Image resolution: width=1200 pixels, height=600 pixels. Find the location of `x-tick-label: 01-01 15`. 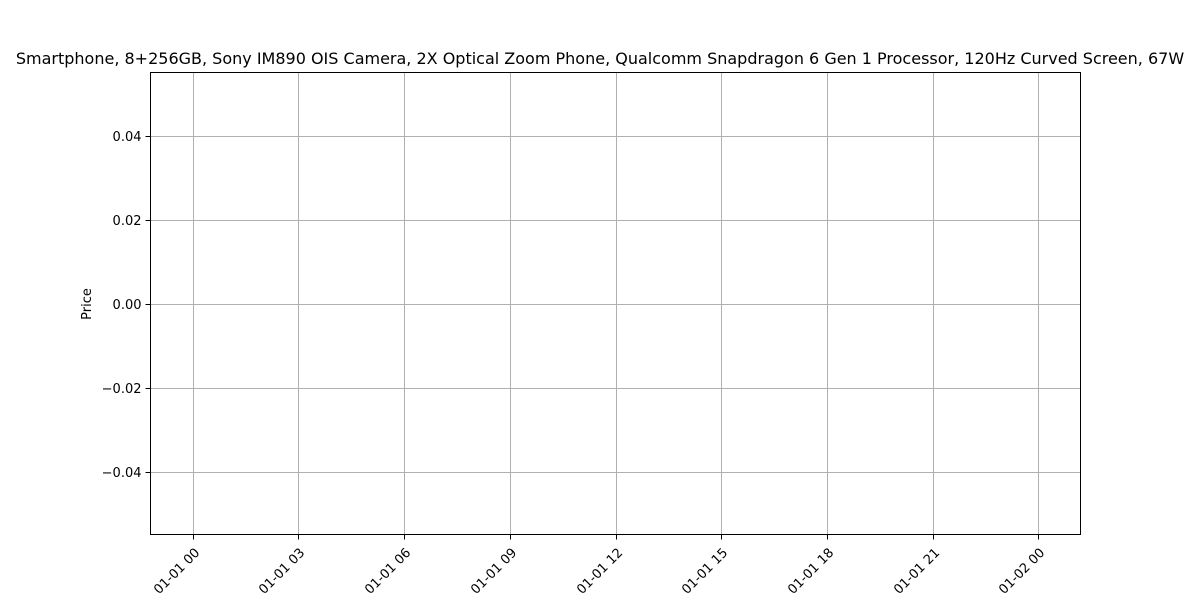

x-tick-label: 01-01 15 is located at coordinates (705, 572).